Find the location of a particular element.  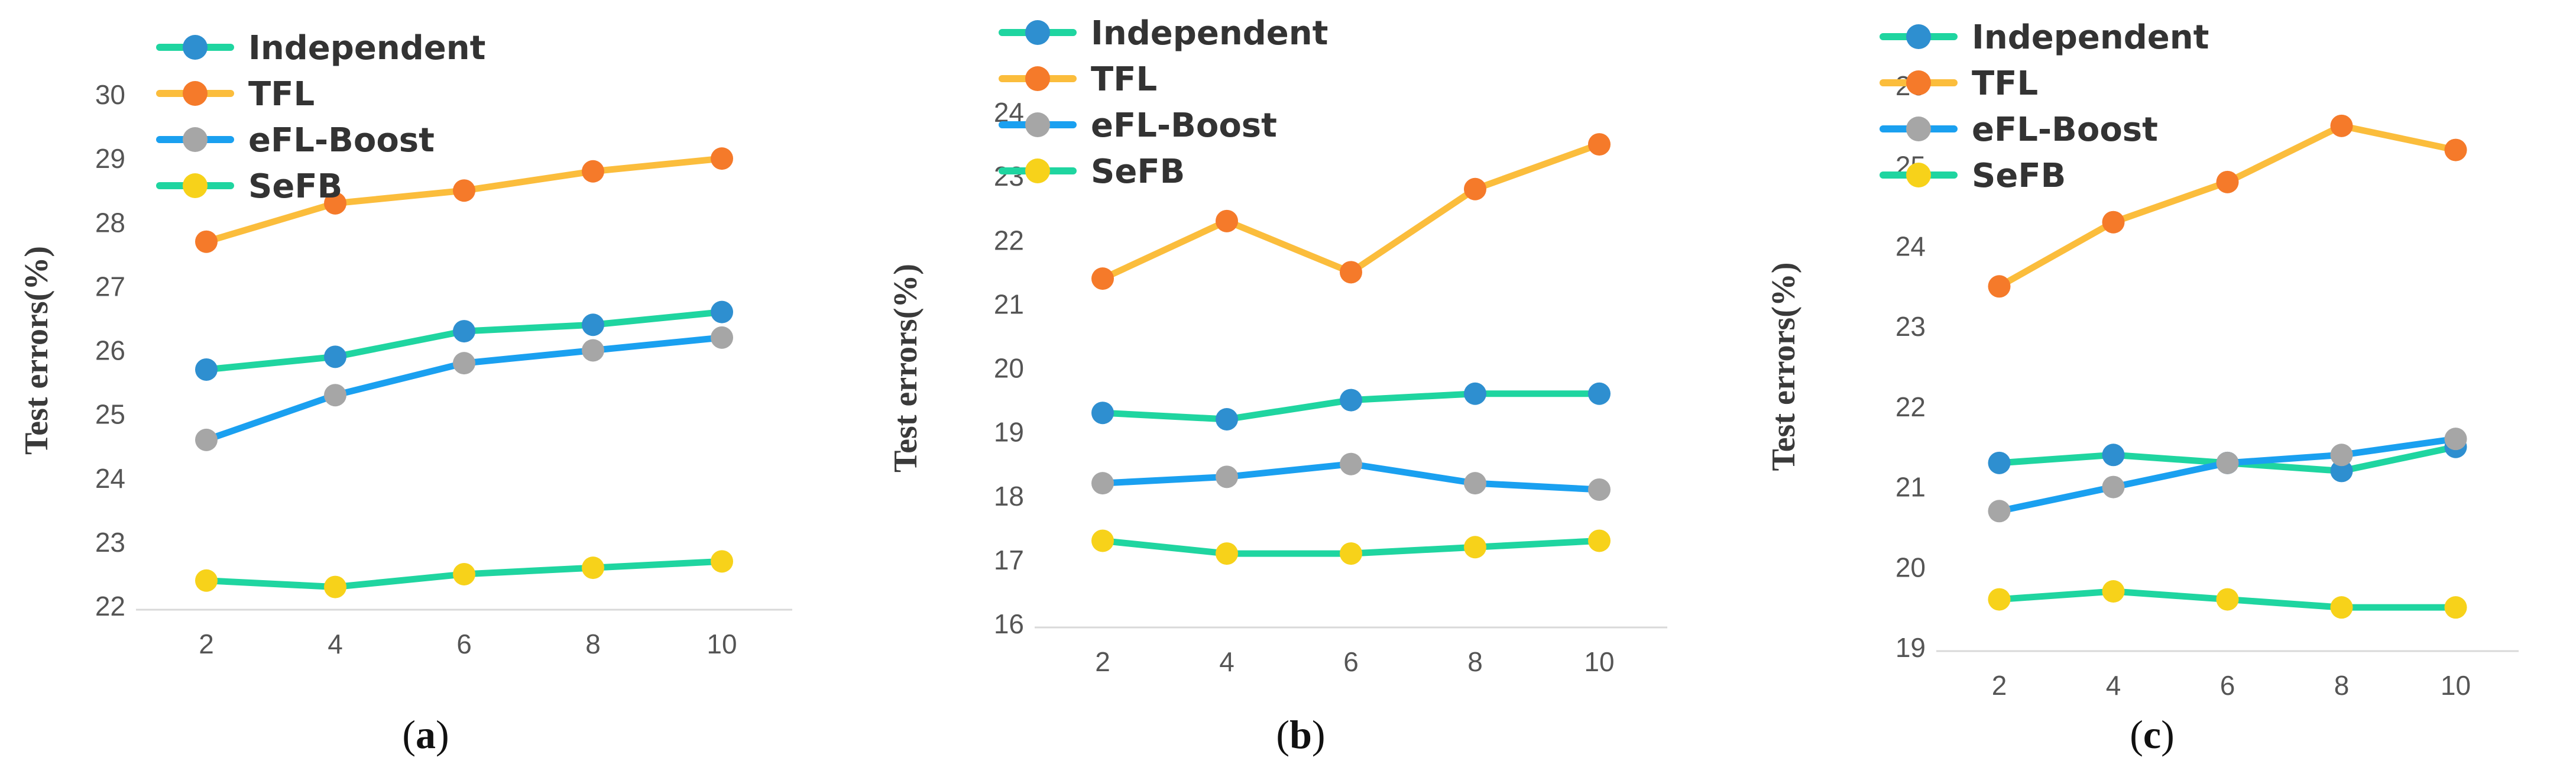

y-tick-label: 30 is located at coordinates (110, 94).